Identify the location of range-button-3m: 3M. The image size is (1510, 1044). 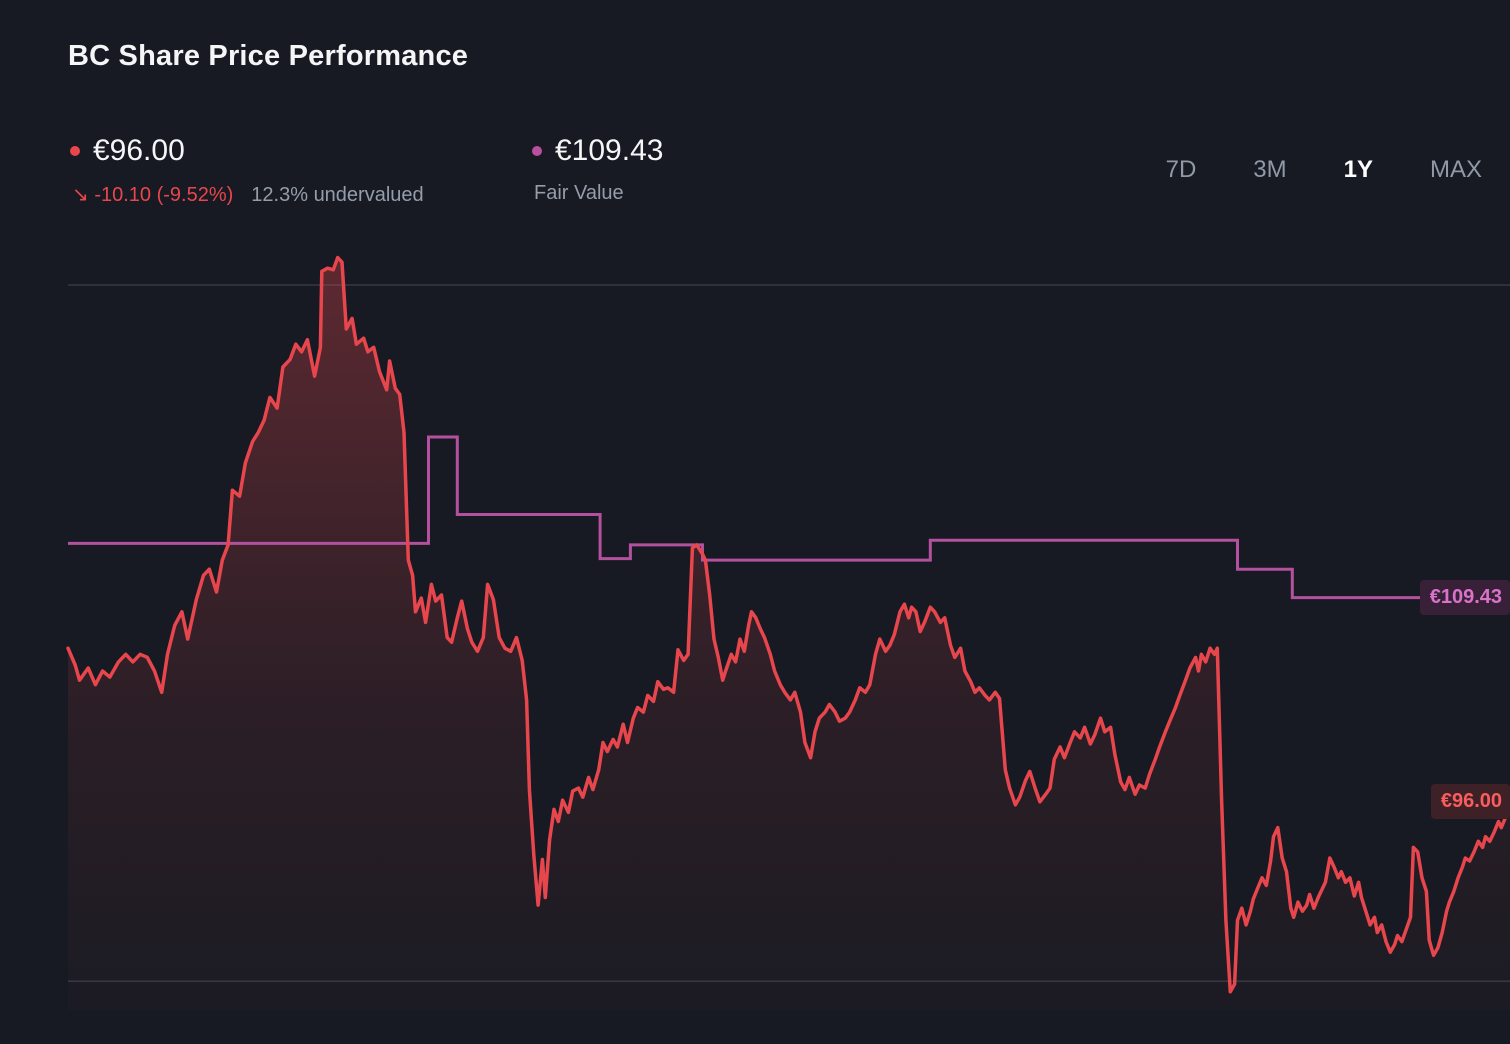
(1270, 169).